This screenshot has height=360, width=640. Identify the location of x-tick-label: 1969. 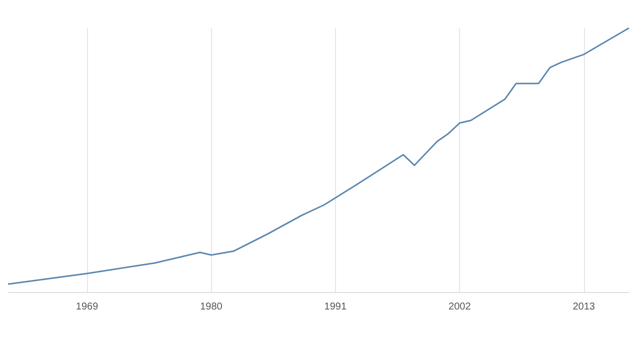
(87, 307).